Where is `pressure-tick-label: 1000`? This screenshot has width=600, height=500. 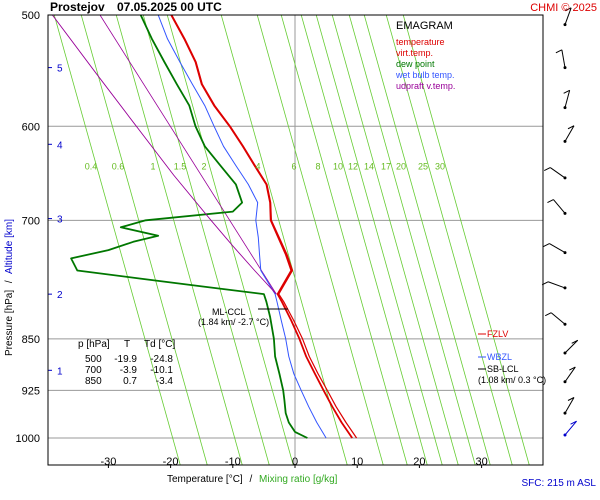
pressure-tick-label: 1000 is located at coordinates (28, 439).